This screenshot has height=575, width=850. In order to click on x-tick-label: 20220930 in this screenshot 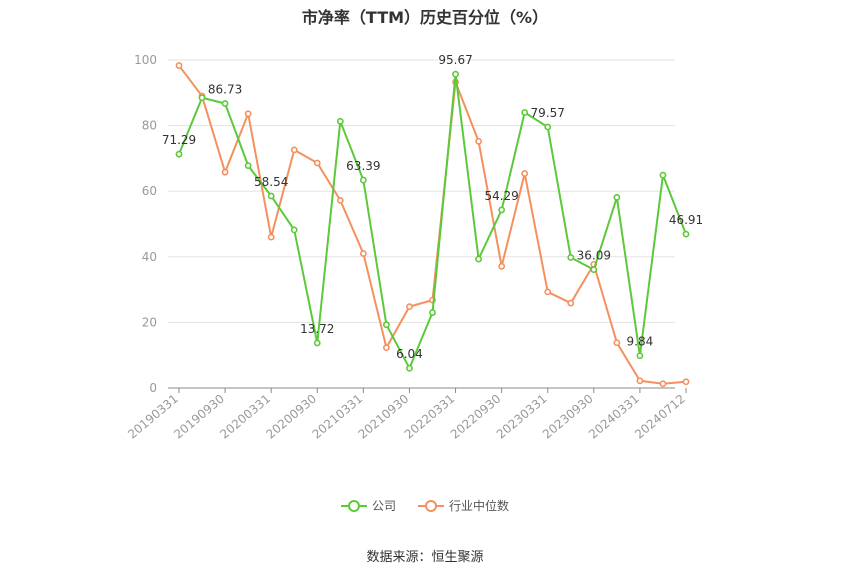, I will do `click(476, 417)`.